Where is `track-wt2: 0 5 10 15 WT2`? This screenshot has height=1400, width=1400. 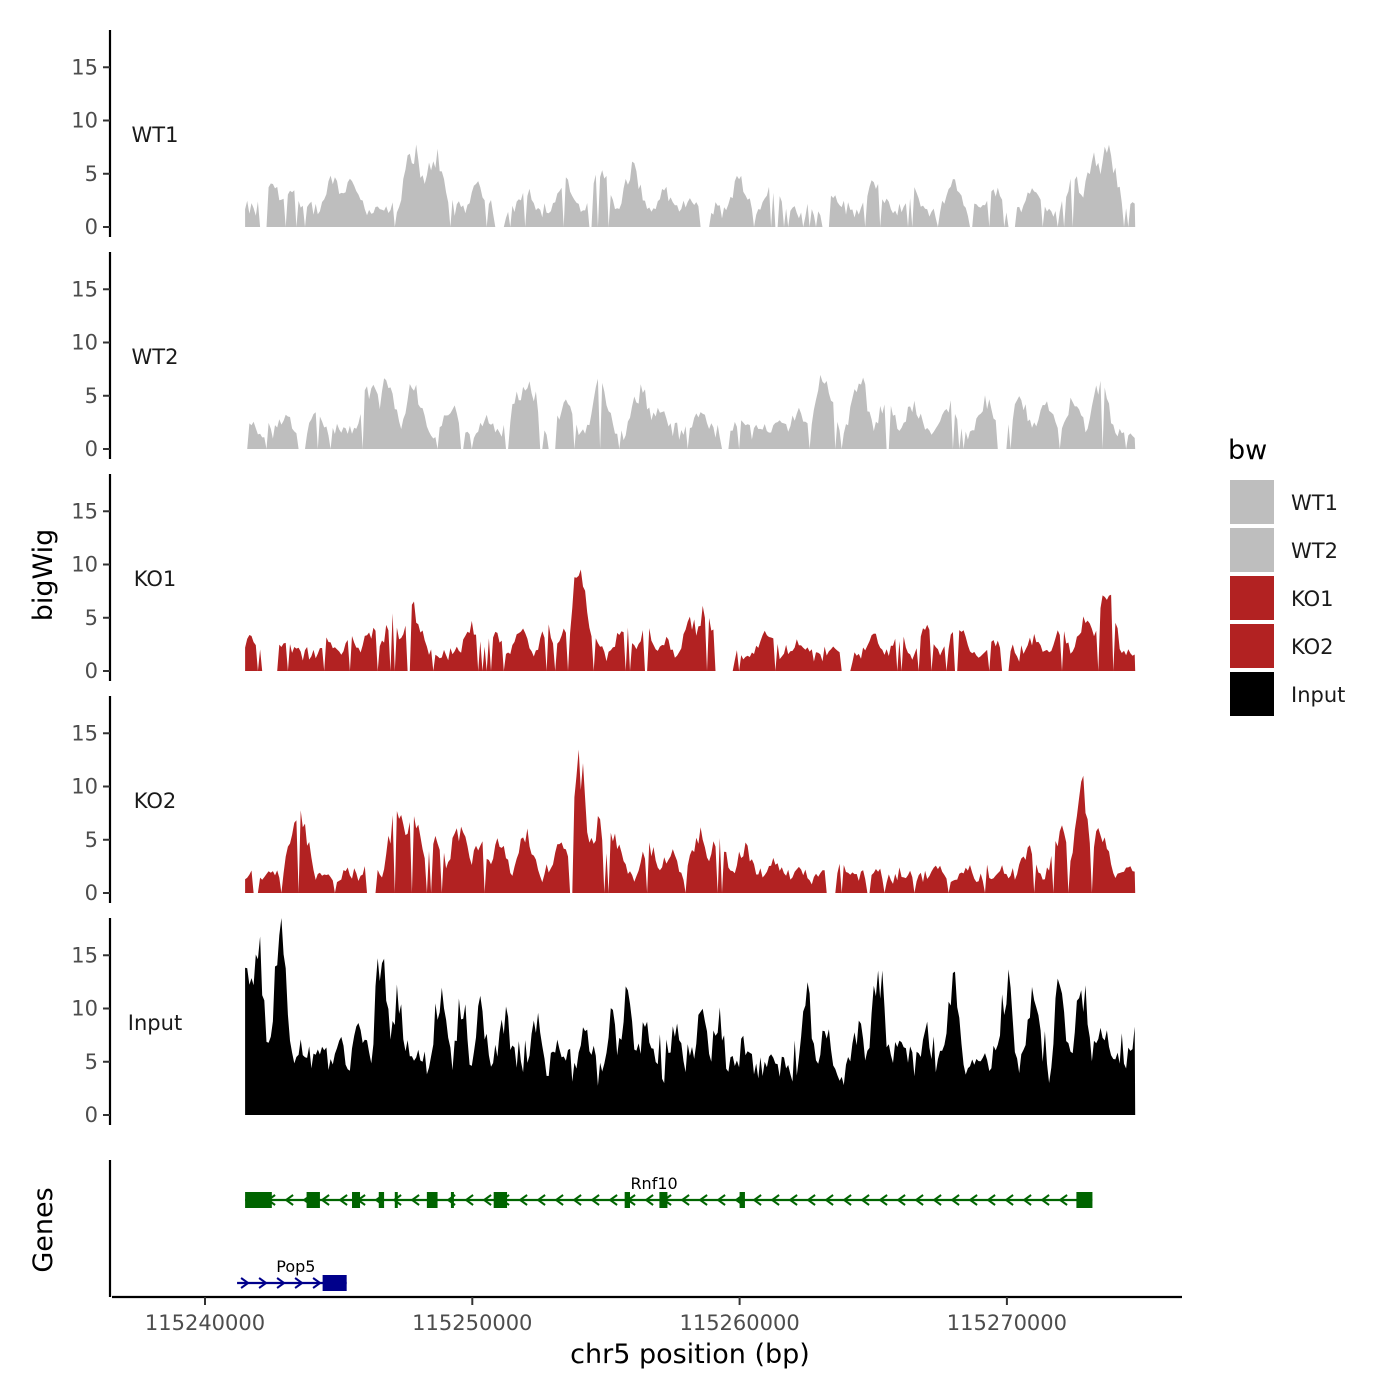 track-wt2: 0 5 10 15 WT2 is located at coordinates (603, 356).